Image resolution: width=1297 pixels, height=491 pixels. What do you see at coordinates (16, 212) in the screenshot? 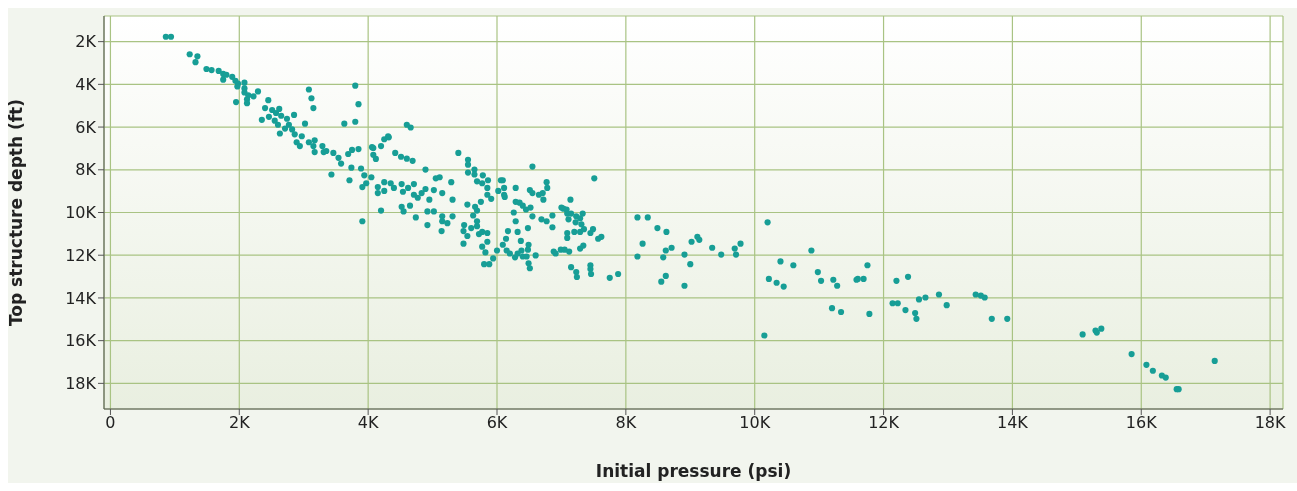
I see `y-axis-title: Top structure depth (ft)` at bounding box center [16, 212].